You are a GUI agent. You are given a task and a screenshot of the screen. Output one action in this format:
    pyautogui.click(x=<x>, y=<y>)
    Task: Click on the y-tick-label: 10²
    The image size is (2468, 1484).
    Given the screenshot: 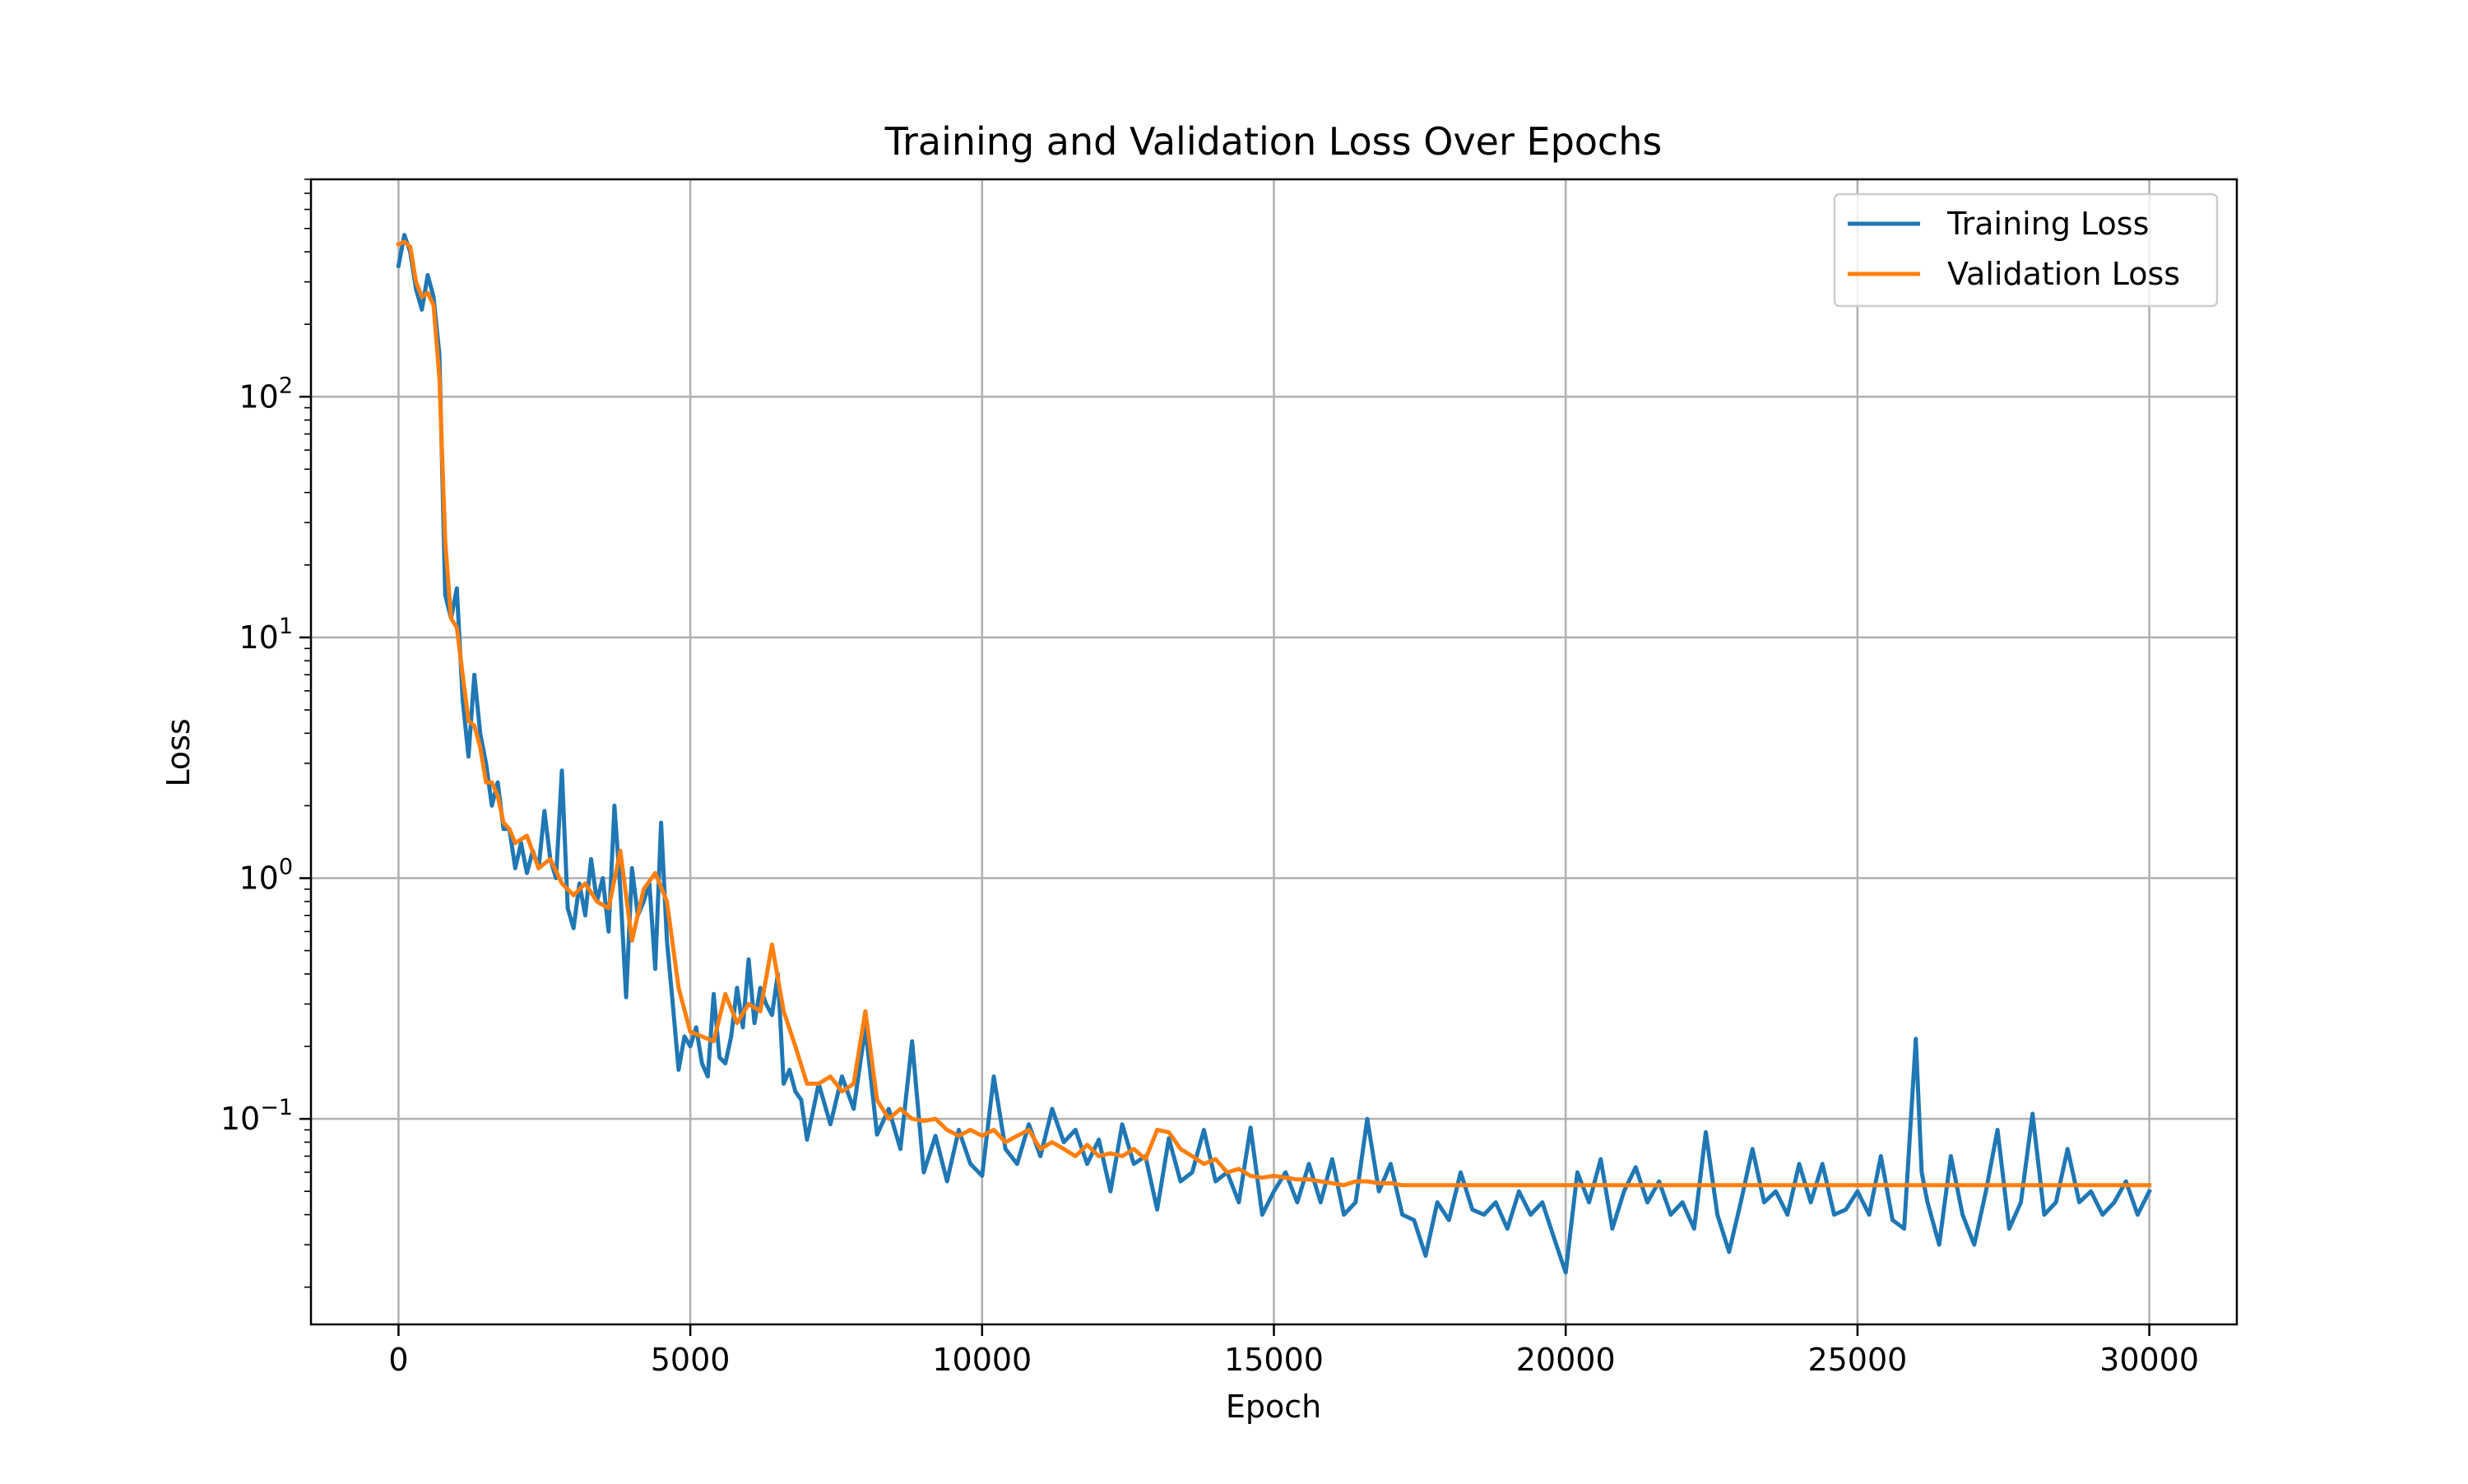 What is the action you would take?
    pyautogui.click(x=266, y=394)
    